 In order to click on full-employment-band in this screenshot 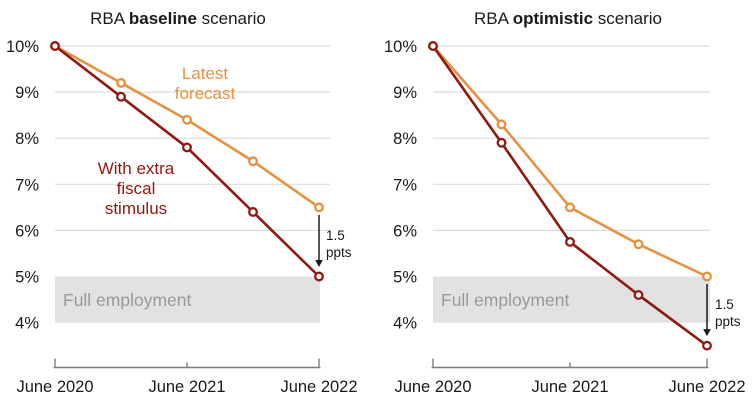, I will do `click(187, 299)`.